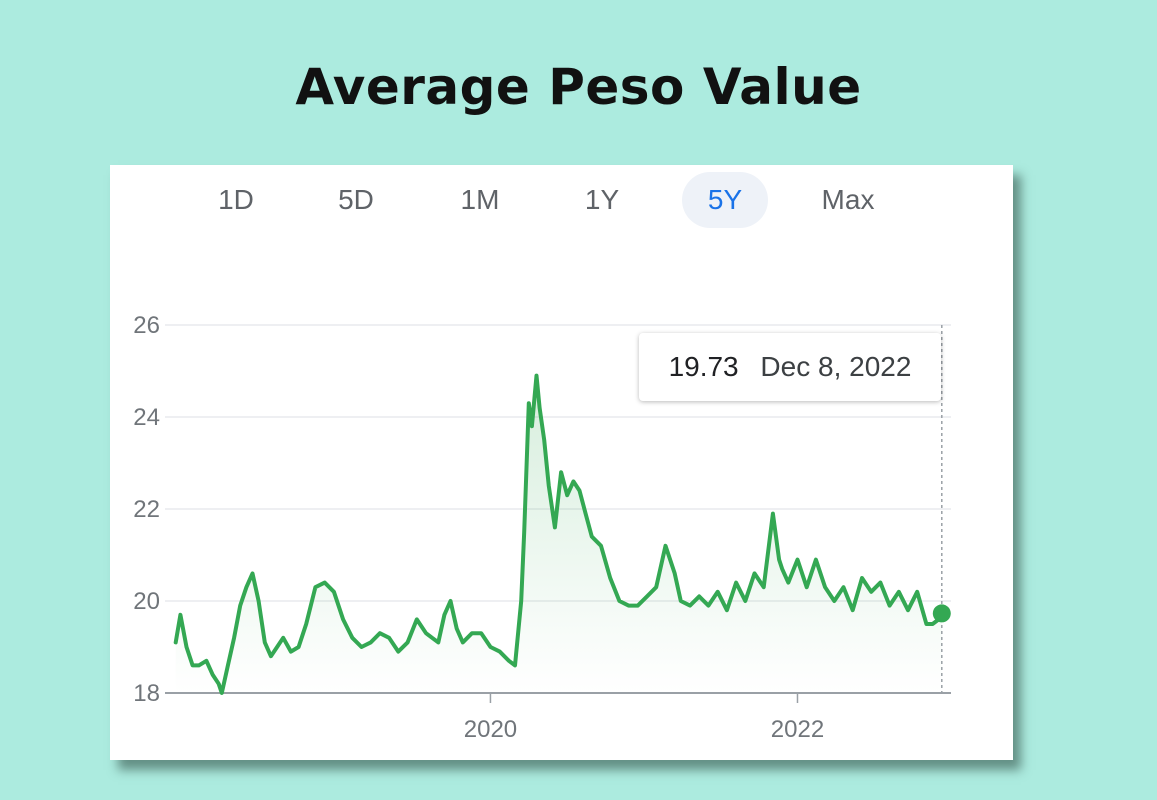  I want to click on tab-5d: 5D, so click(356, 199).